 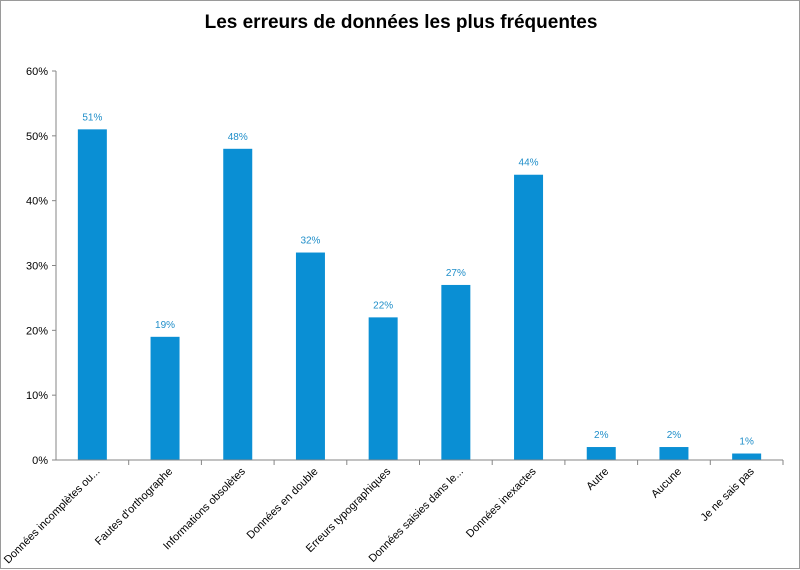 I want to click on category-label: Erreurs typographiques, so click(x=349, y=510).